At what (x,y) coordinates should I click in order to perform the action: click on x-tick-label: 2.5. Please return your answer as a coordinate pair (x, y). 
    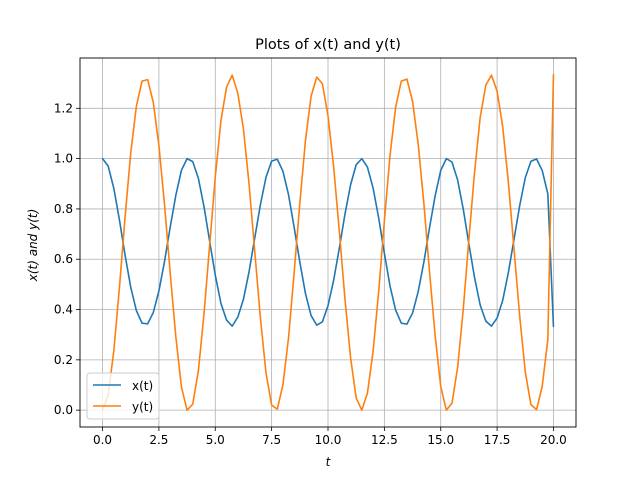
    Looking at the image, I should click on (158, 440).